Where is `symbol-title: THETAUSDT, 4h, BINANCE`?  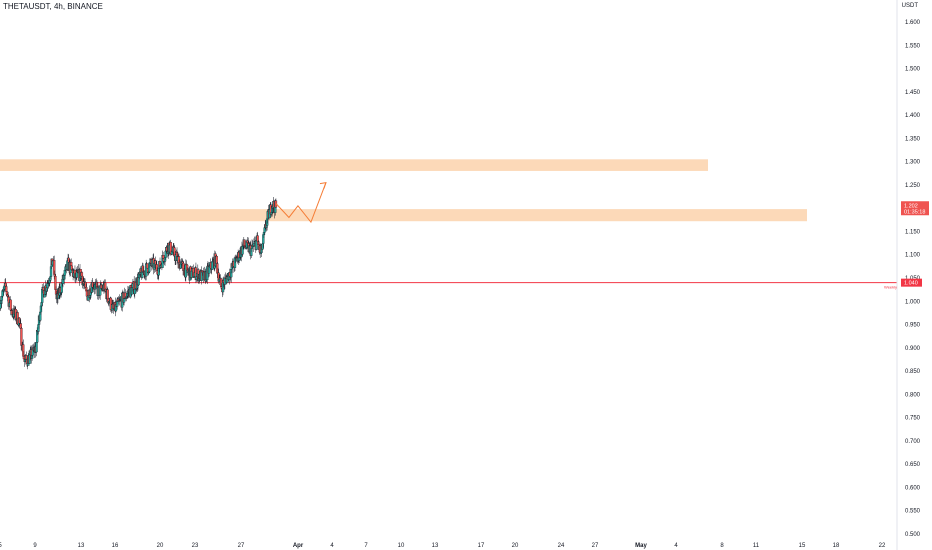 symbol-title: THETAUSDT, 4h, BINANCE is located at coordinates (53, 6).